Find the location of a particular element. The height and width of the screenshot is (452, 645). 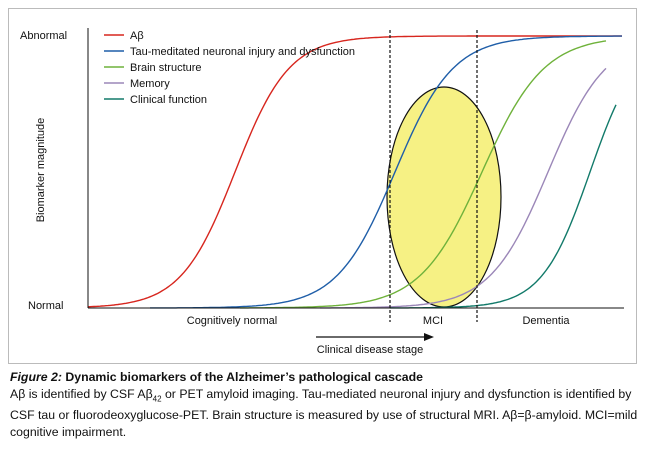

legend-label: Aβ is located at coordinates (137, 36).